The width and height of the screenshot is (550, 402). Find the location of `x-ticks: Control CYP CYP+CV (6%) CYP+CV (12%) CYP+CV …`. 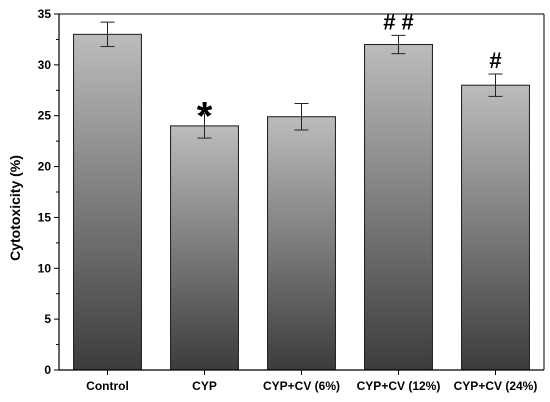

x-ticks: Control CYP CYP+CV (6%) CYP+CV (12%) CYP+CV … is located at coordinates (311, 381).